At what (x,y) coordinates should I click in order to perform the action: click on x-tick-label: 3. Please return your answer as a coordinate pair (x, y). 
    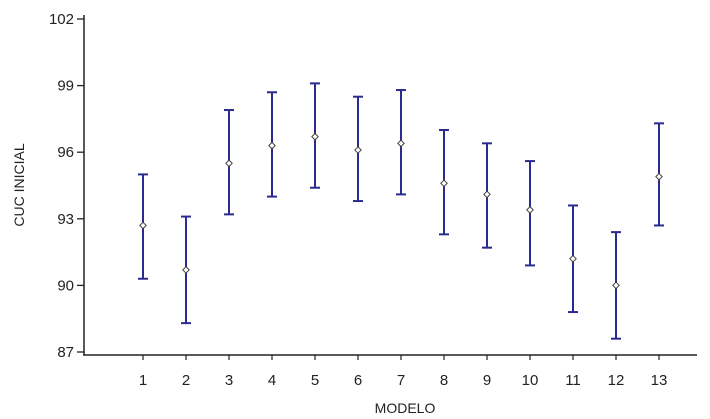
    Looking at the image, I should click on (229, 380).